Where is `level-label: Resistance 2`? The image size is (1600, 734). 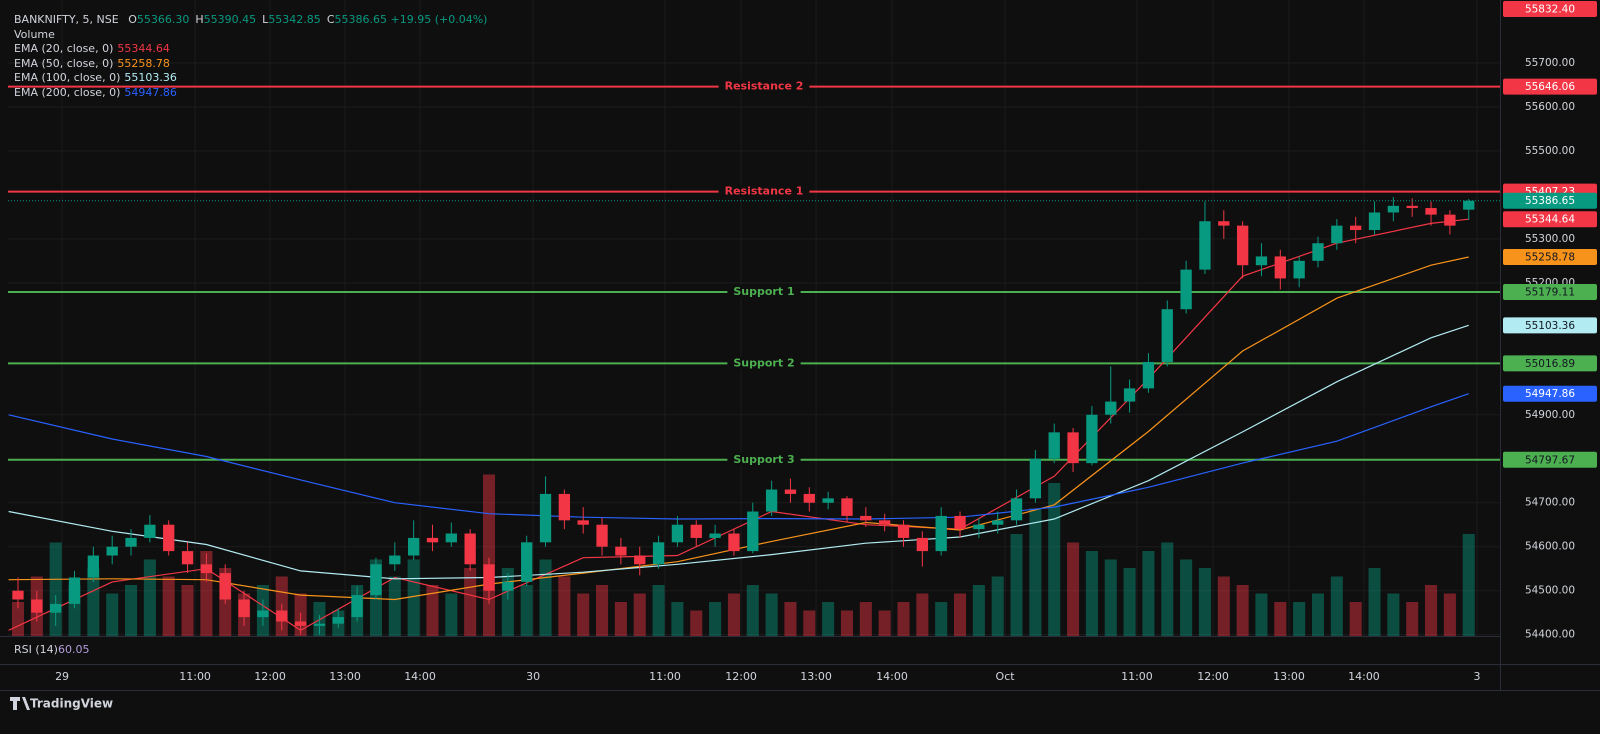 level-label: Resistance 2 is located at coordinates (764, 86).